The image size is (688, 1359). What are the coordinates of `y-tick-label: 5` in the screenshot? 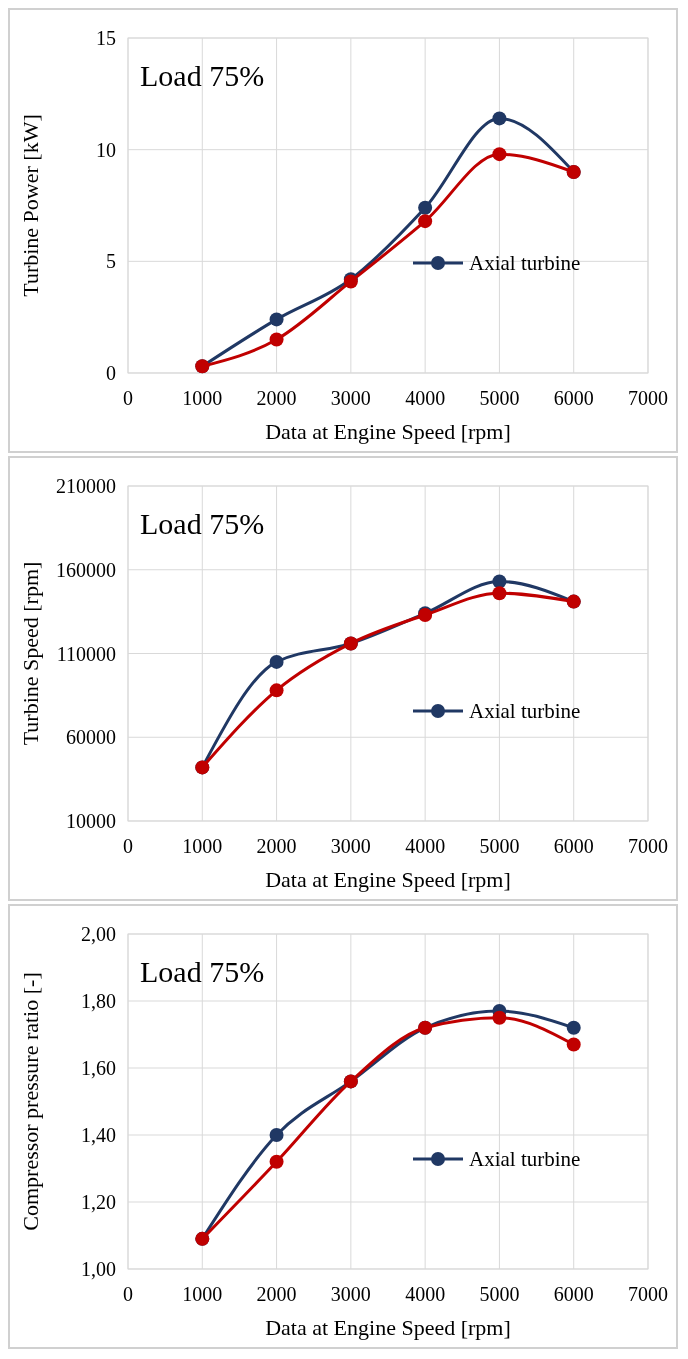 It's located at (111, 261).